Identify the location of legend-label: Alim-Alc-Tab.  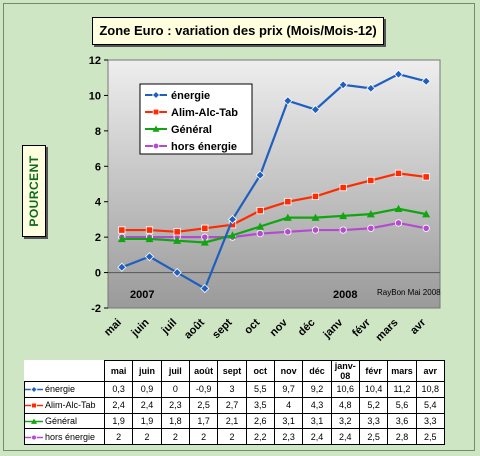
(204, 113).